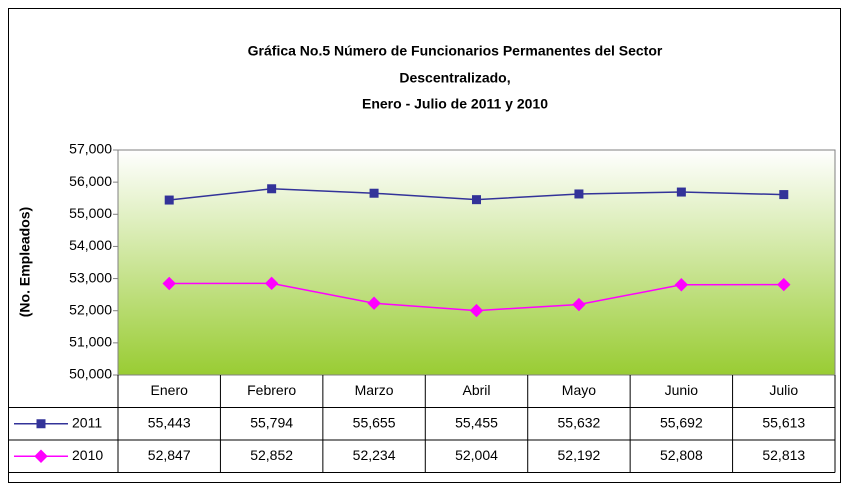  I want to click on y-axis-label: (No. Empleados), so click(25, 262).